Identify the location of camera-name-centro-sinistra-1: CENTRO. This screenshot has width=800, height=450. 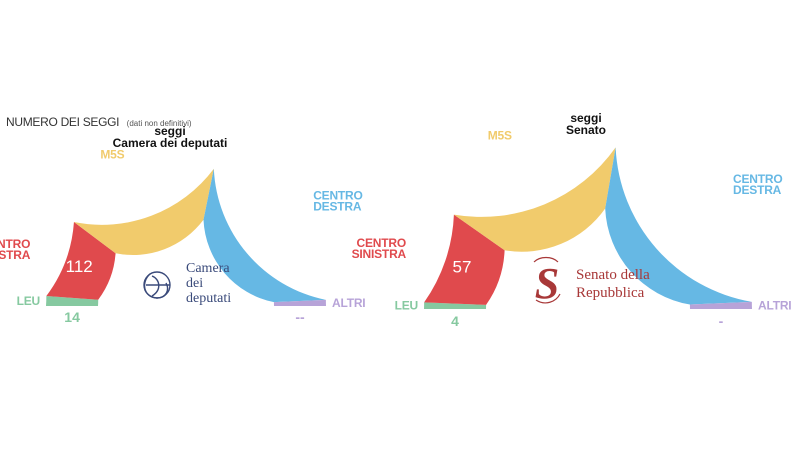
(15, 244).